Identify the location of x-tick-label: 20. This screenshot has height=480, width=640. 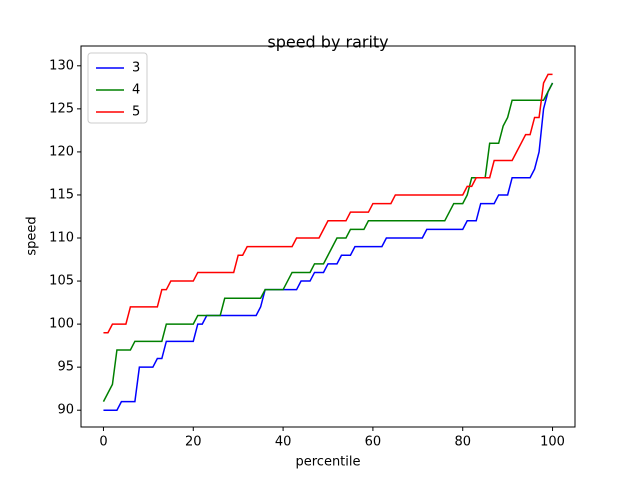
(193, 442).